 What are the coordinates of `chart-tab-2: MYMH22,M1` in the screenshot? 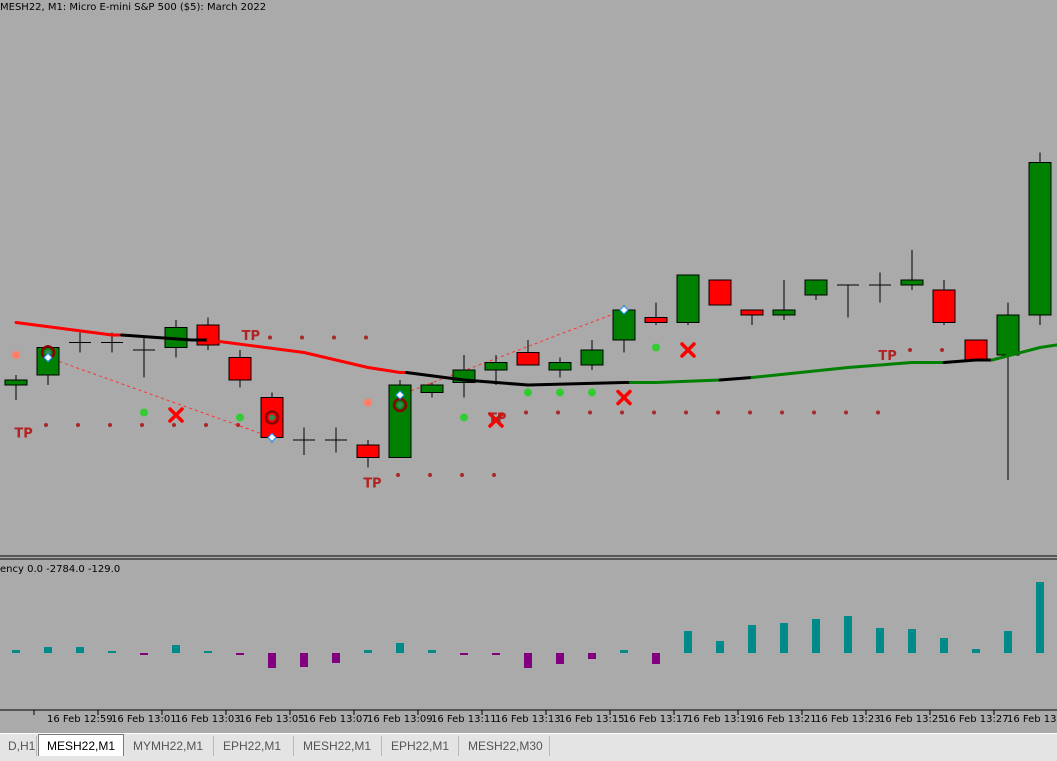 It's located at (169, 746).